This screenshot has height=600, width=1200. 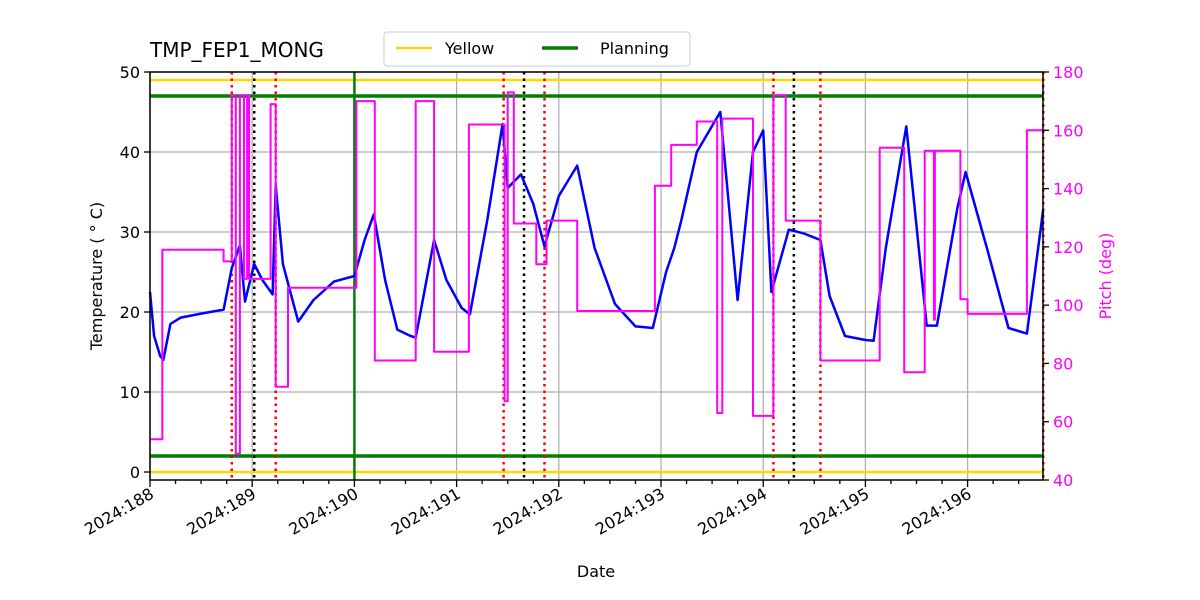 What do you see at coordinates (937, 511) in the screenshot?
I see `x-tick-label: 2024:196` at bounding box center [937, 511].